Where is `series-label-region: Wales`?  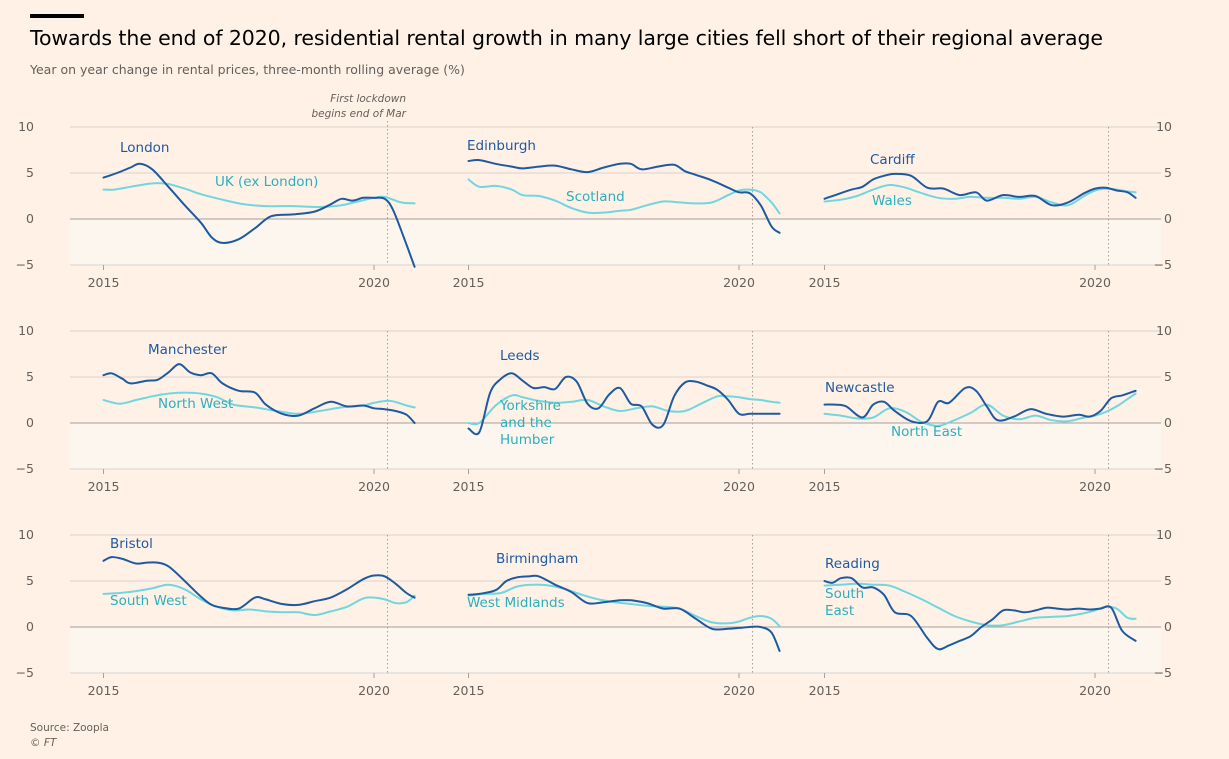 series-label-region: Wales is located at coordinates (892, 201).